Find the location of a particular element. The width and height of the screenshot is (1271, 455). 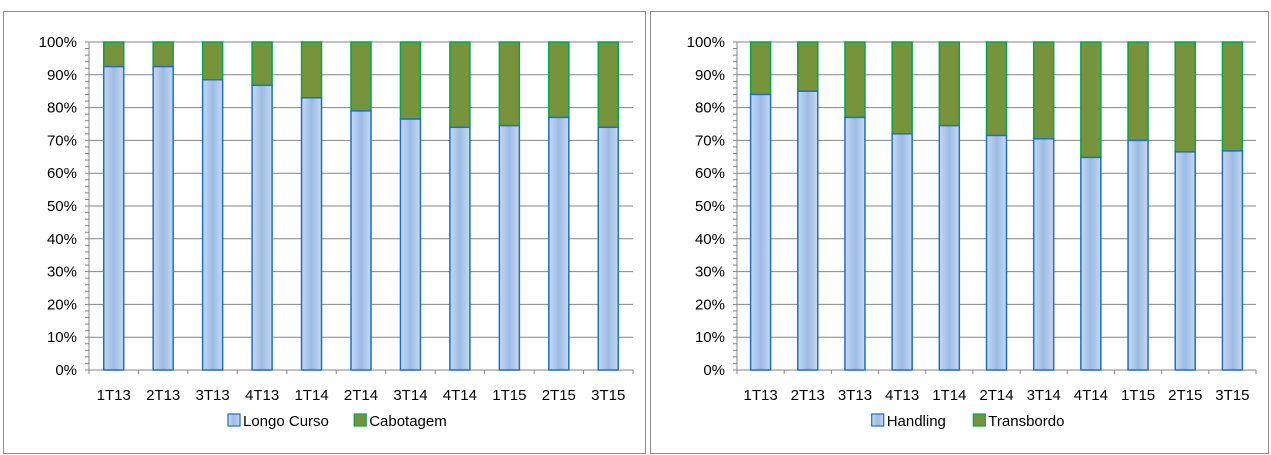

legend-label-handling: Handling is located at coordinates (916, 421).